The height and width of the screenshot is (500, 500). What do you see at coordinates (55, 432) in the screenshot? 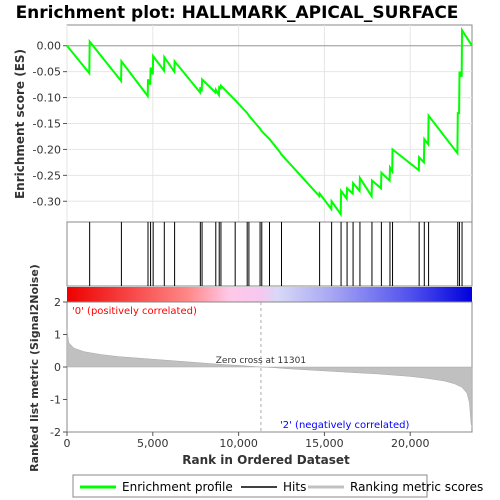
I see `metric-y-tick-label: -2` at bounding box center [55, 432].